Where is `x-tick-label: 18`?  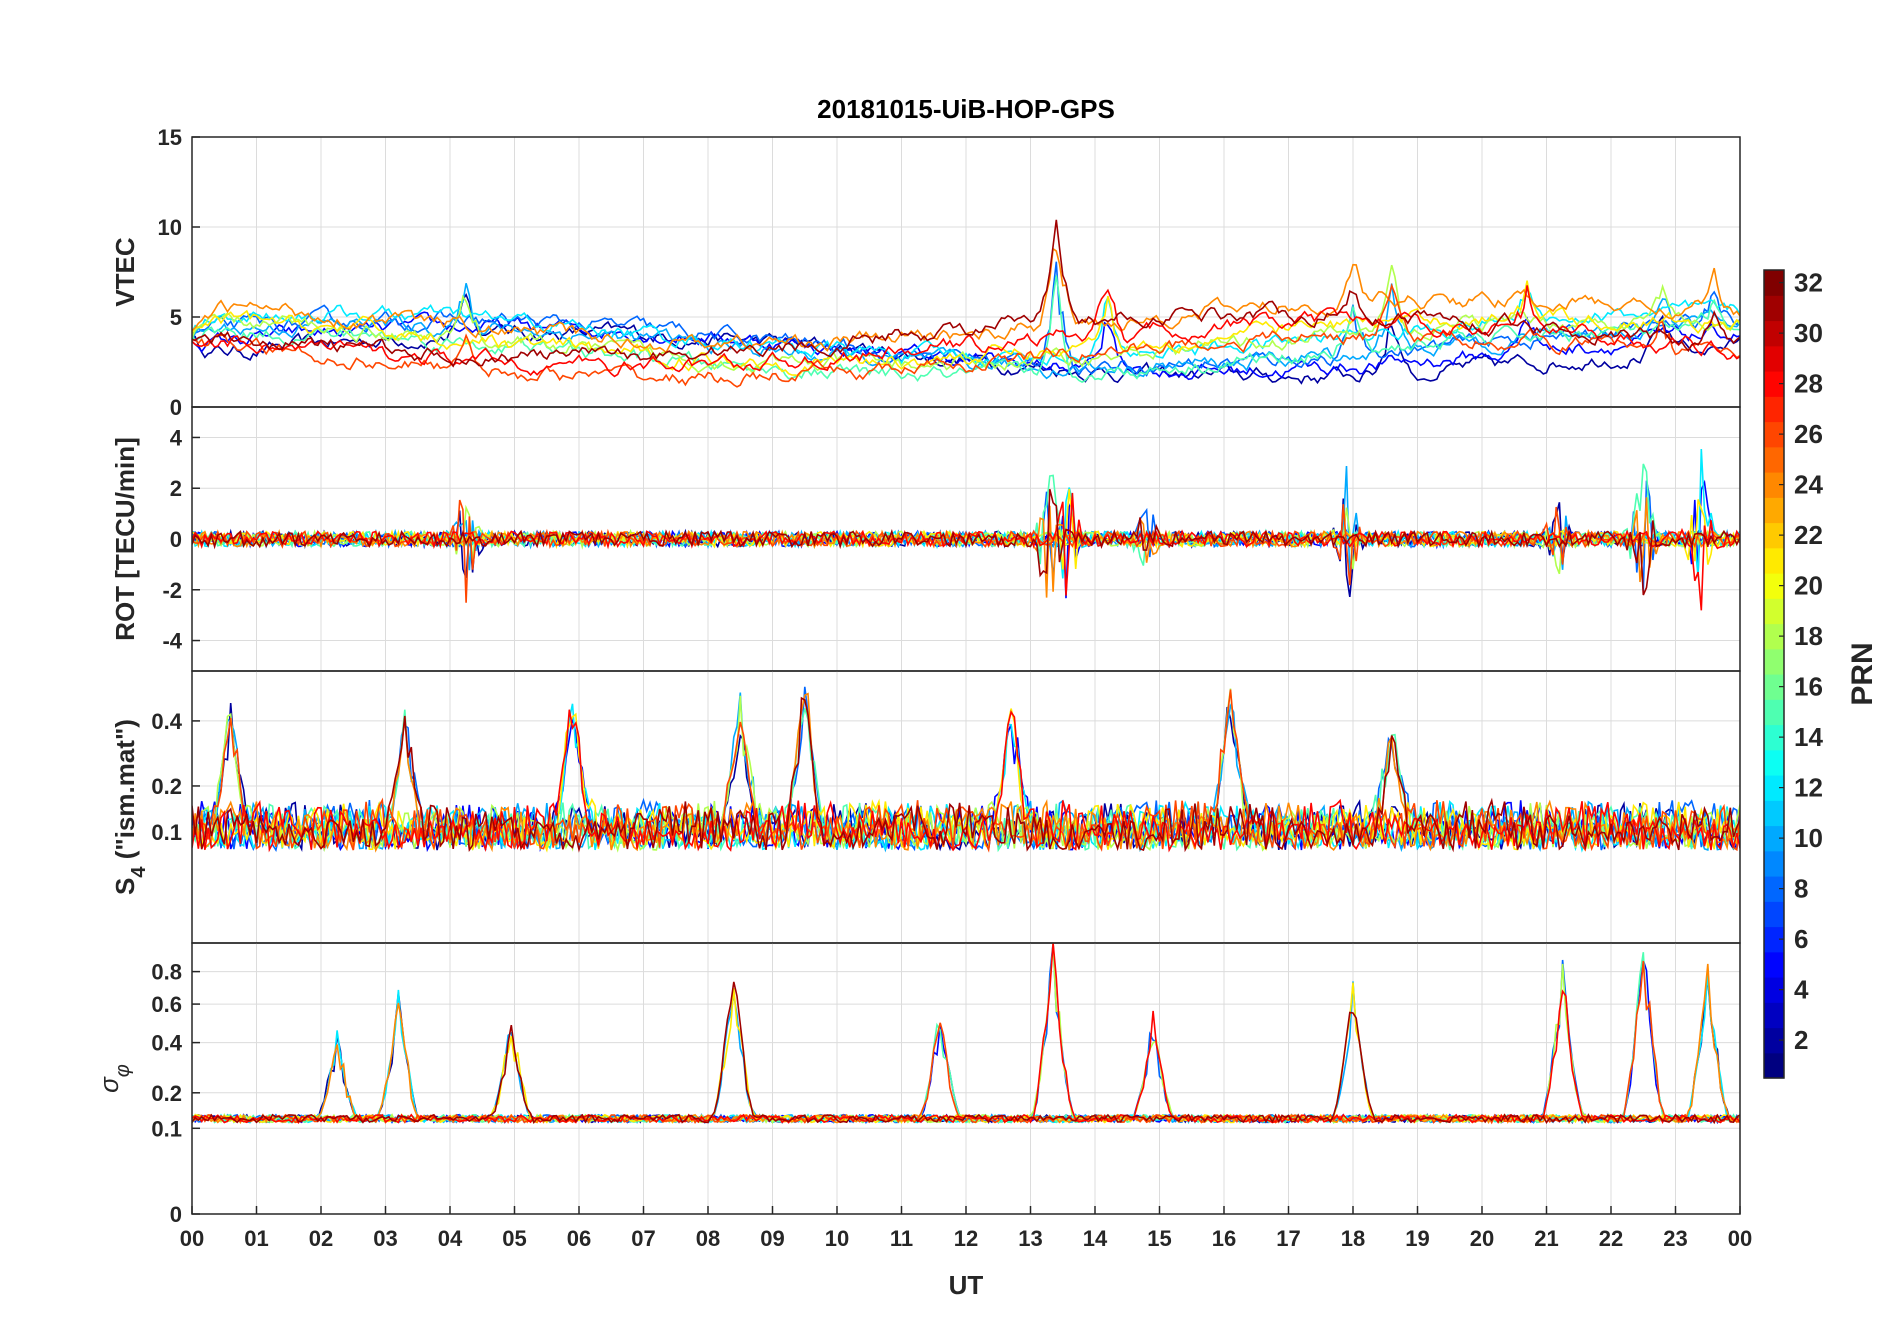 x-tick-label: 18 is located at coordinates (1353, 1238).